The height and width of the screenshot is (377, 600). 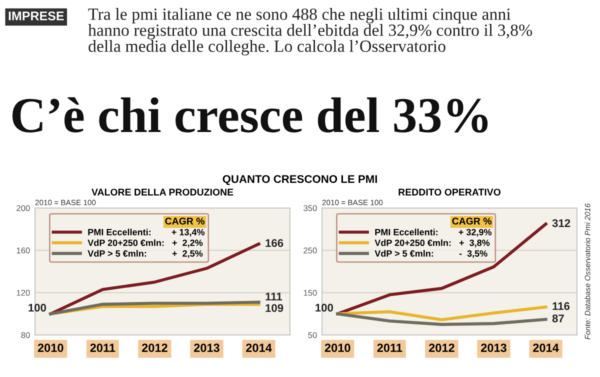 I want to click on data-label: 87, so click(x=558, y=318).